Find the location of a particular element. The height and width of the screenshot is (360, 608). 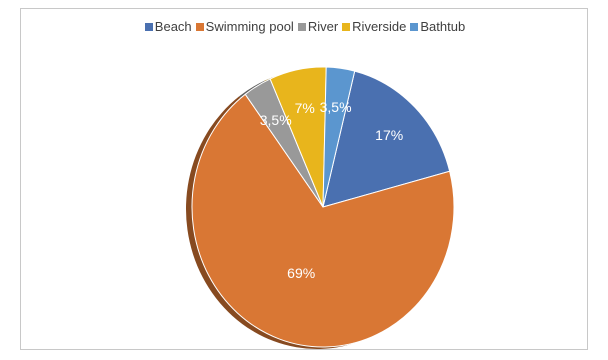

legend-label: River is located at coordinates (323, 26).